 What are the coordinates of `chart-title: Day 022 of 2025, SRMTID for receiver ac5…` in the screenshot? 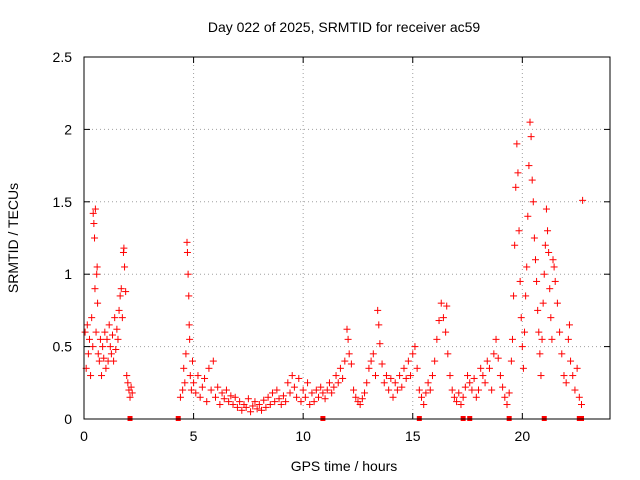 It's located at (344, 27).